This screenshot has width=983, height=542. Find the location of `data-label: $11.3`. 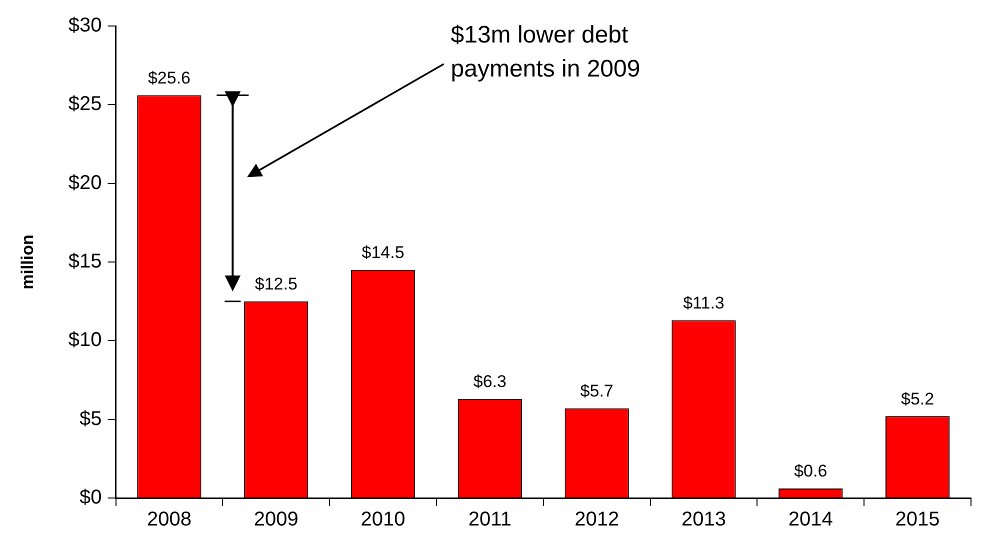

data-label: $11.3 is located at coordinates (703, 302).